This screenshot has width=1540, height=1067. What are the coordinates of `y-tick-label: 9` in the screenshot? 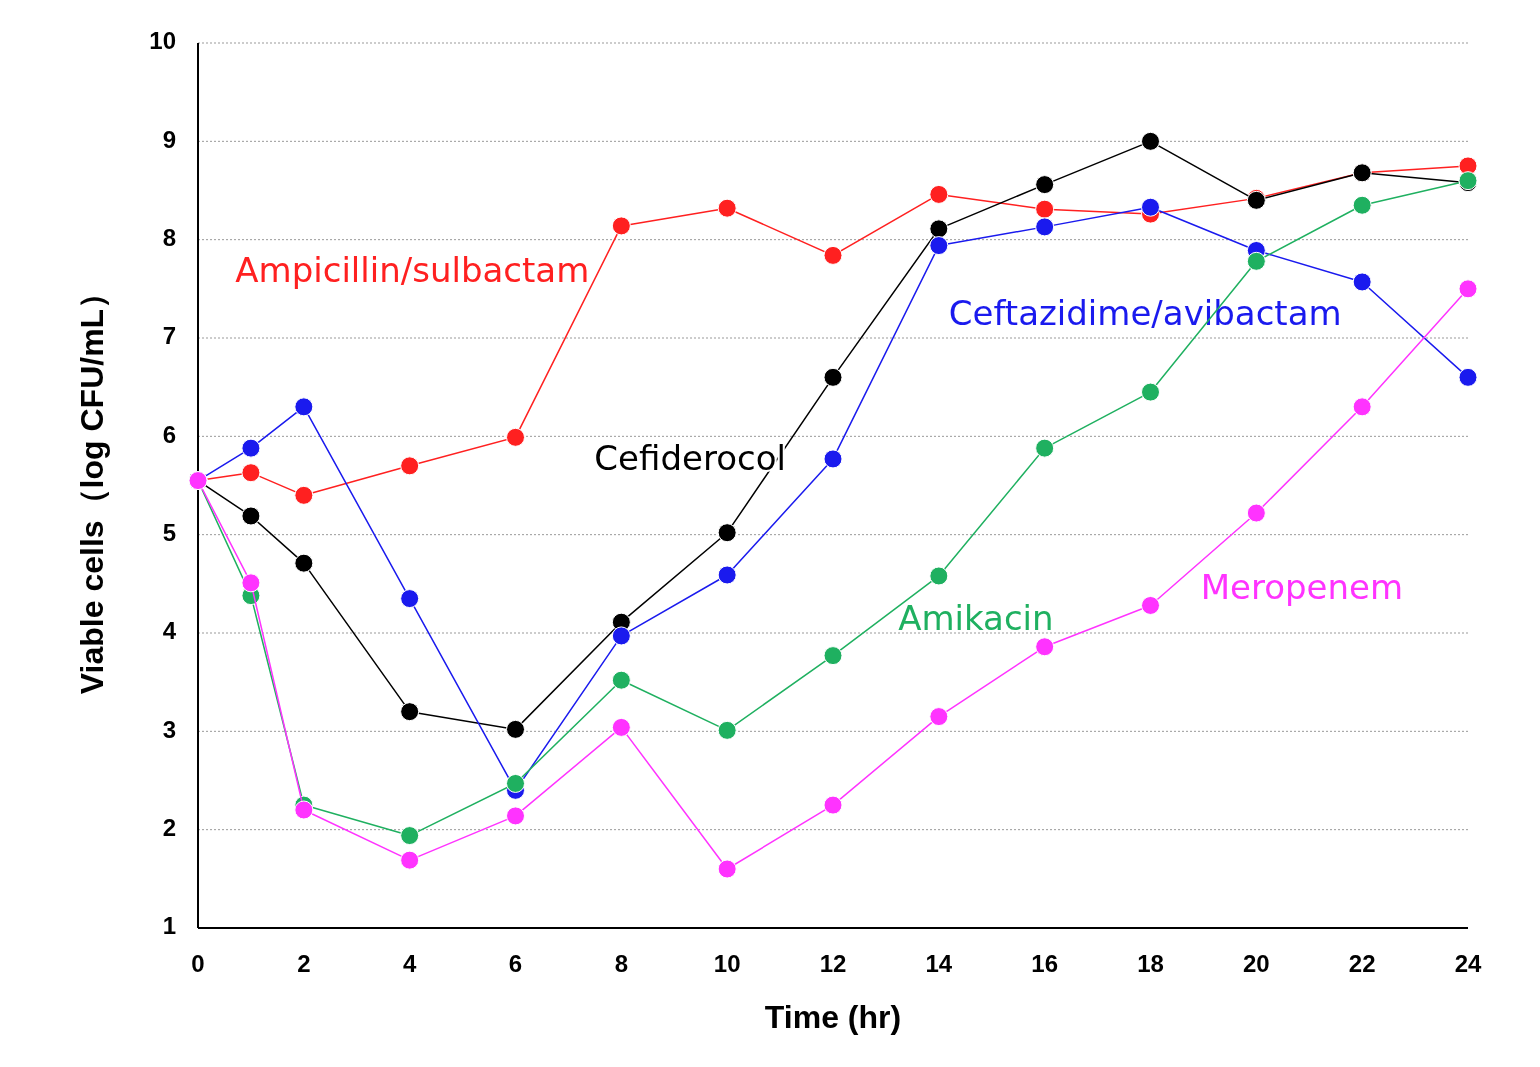 It's located at (169, 139).